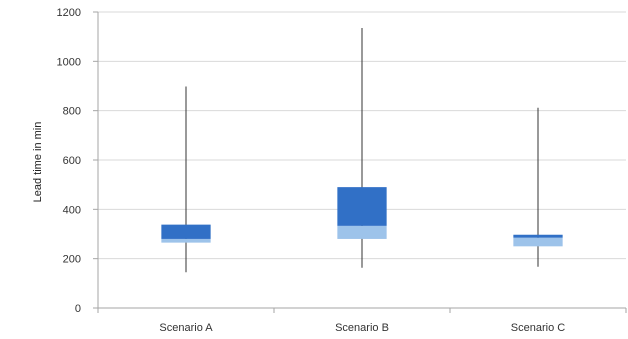  I want to click on y-tick-label: 400, so click(72, 210).